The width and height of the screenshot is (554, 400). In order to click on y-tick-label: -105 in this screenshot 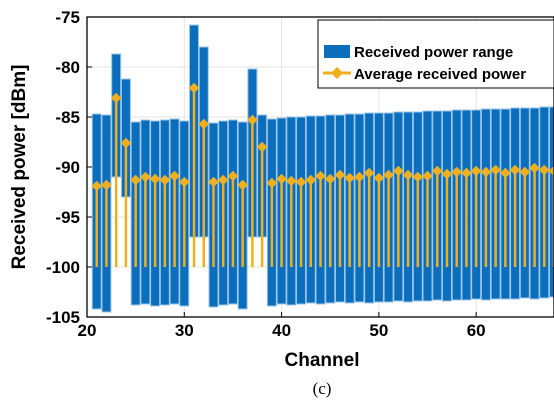, I will do `click(63, 317)`.